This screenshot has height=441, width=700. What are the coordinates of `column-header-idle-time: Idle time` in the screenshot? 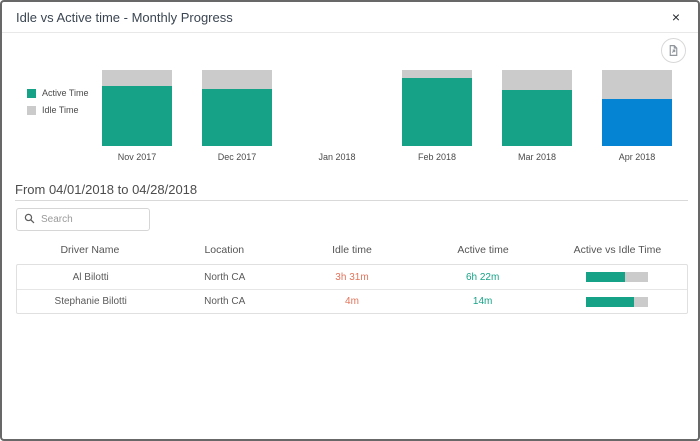 It's located at (352, 250).